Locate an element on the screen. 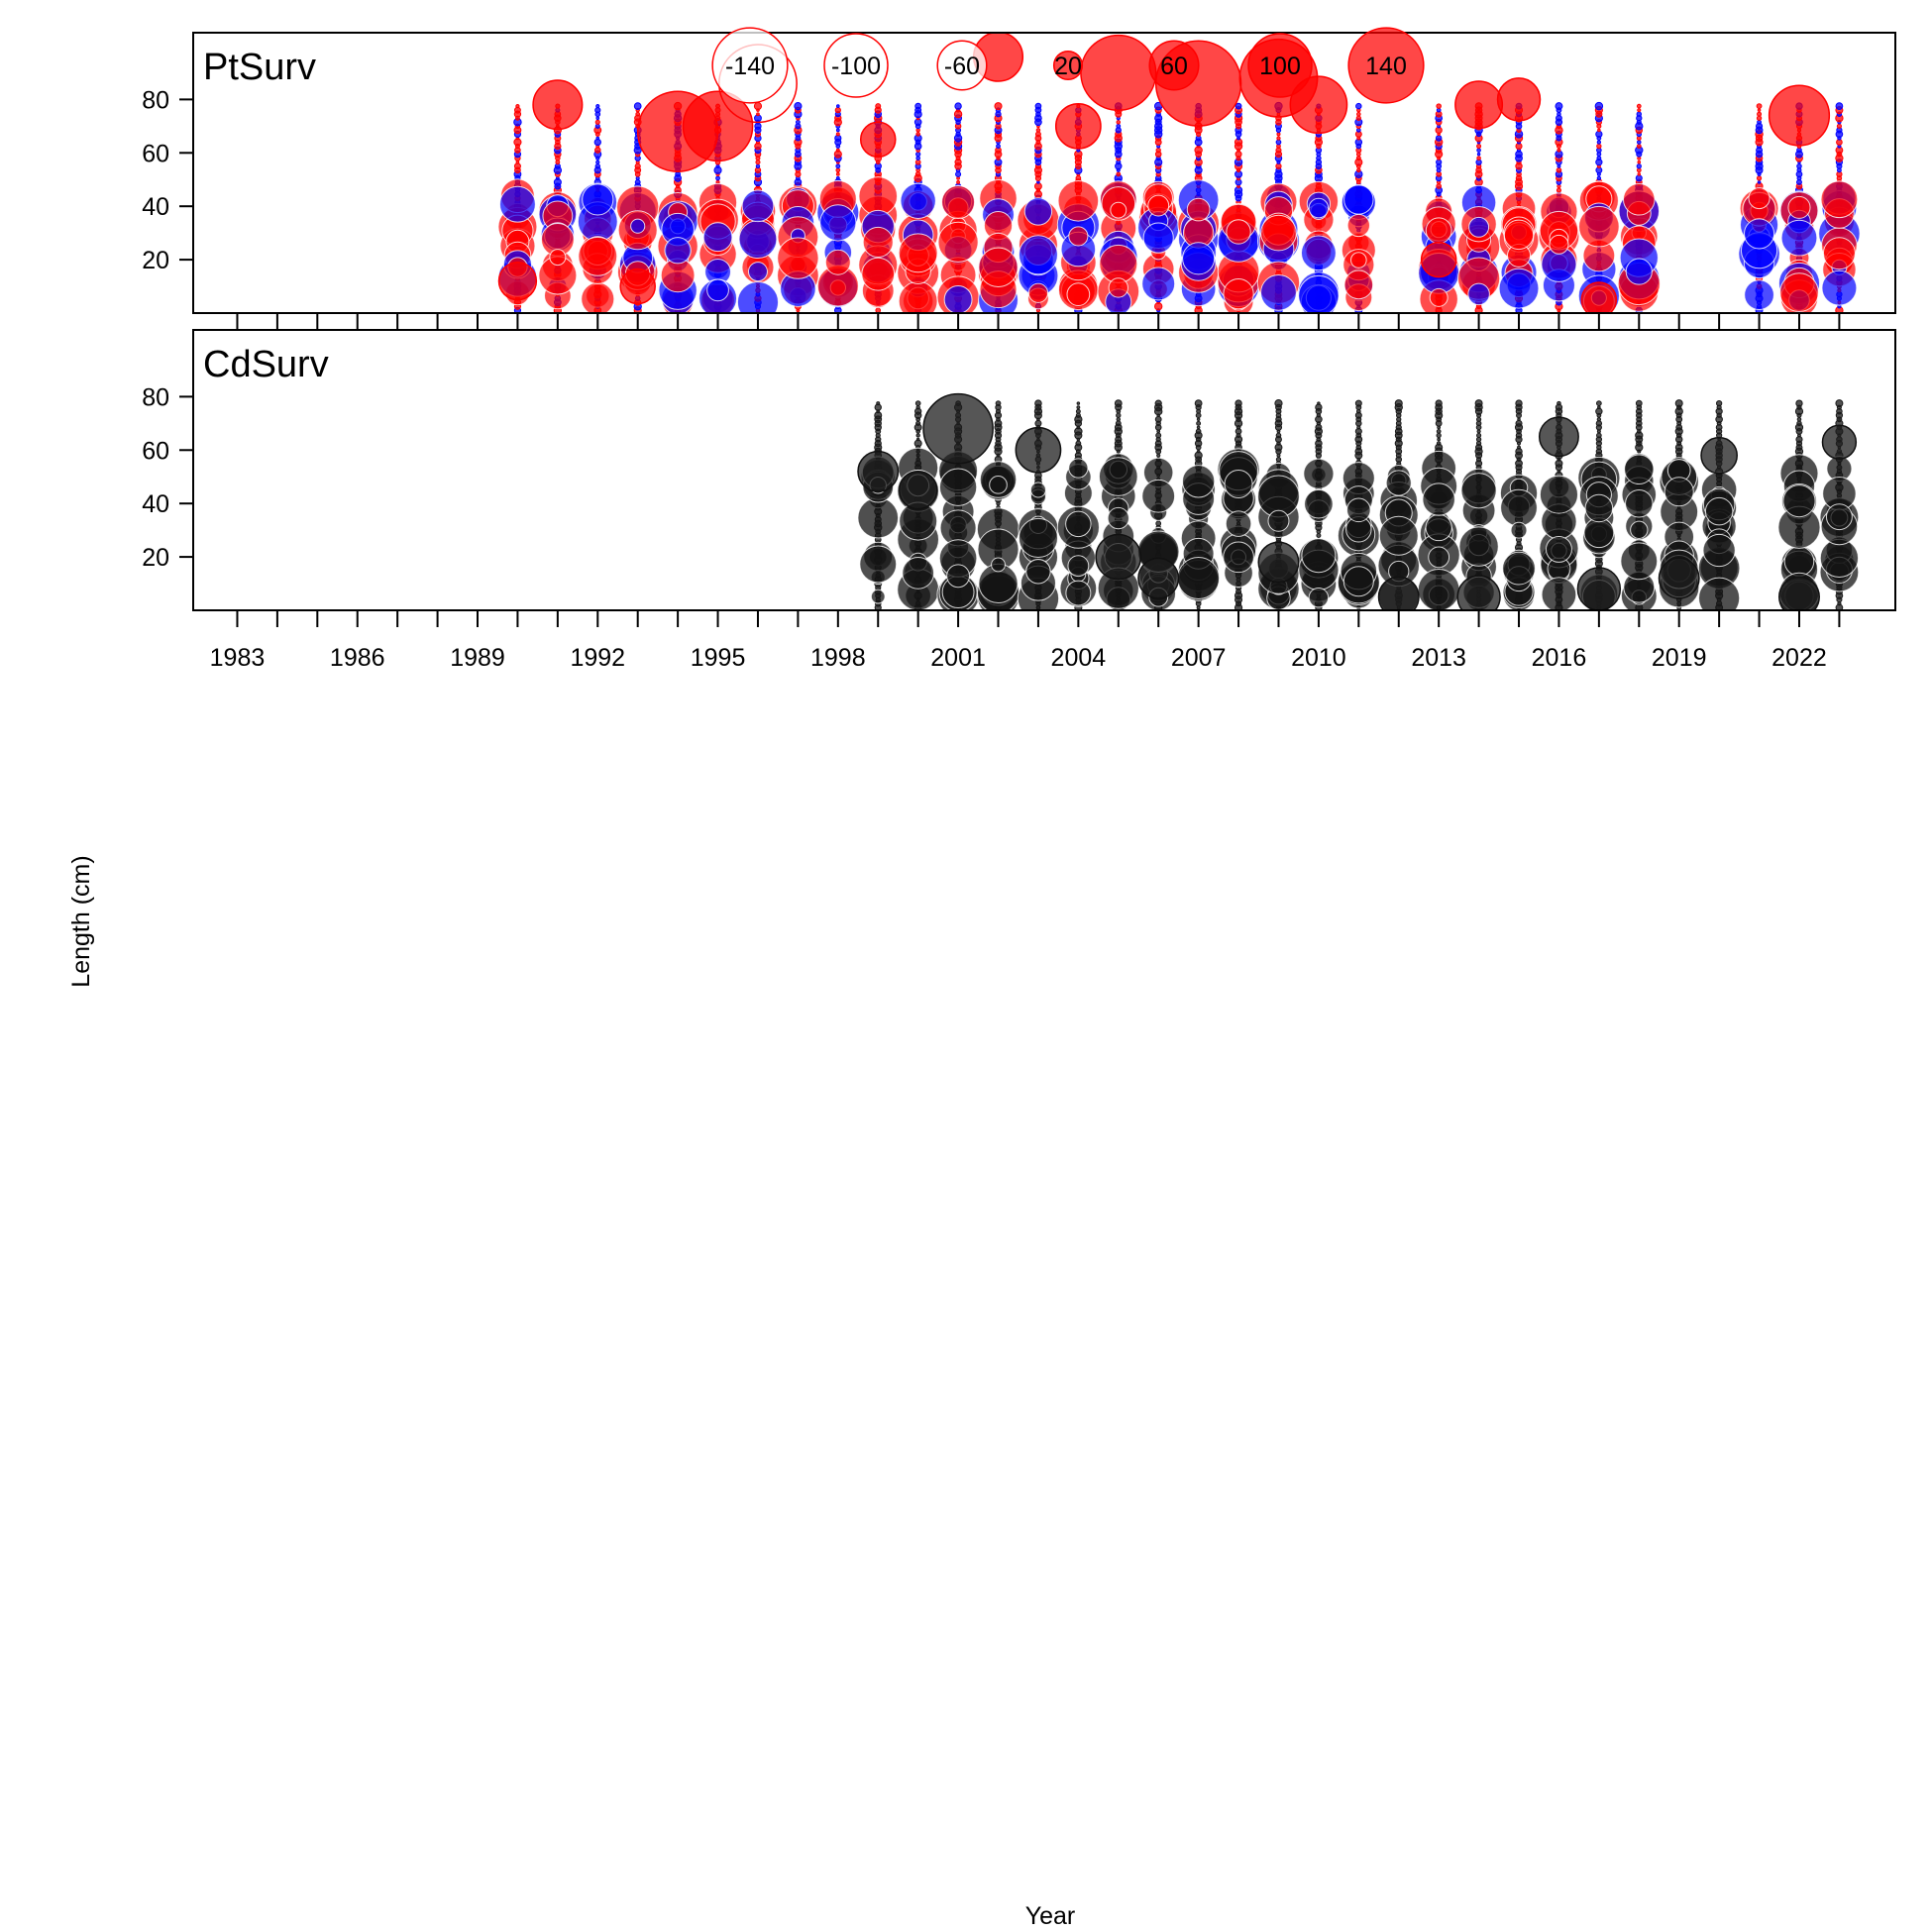  panel-frame-ptsurv is located at coordinates (1044, 173).